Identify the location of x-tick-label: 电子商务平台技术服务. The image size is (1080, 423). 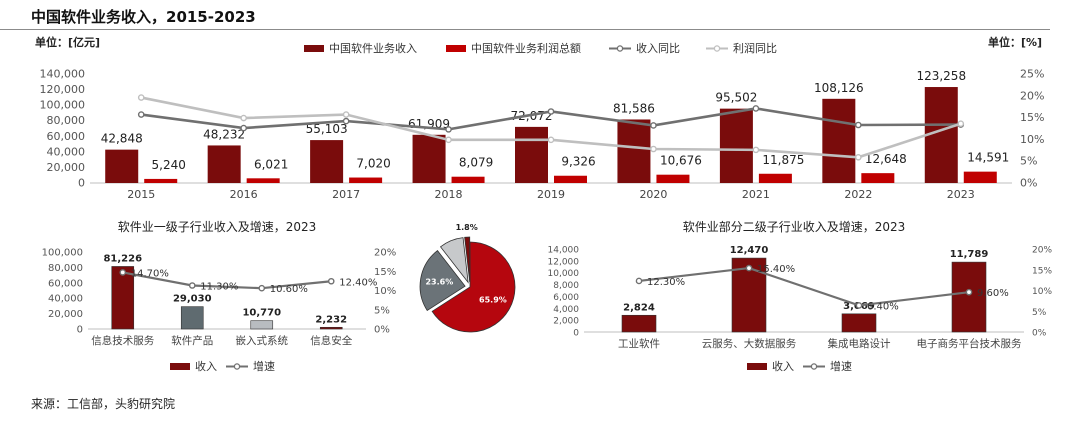
(969, 343).